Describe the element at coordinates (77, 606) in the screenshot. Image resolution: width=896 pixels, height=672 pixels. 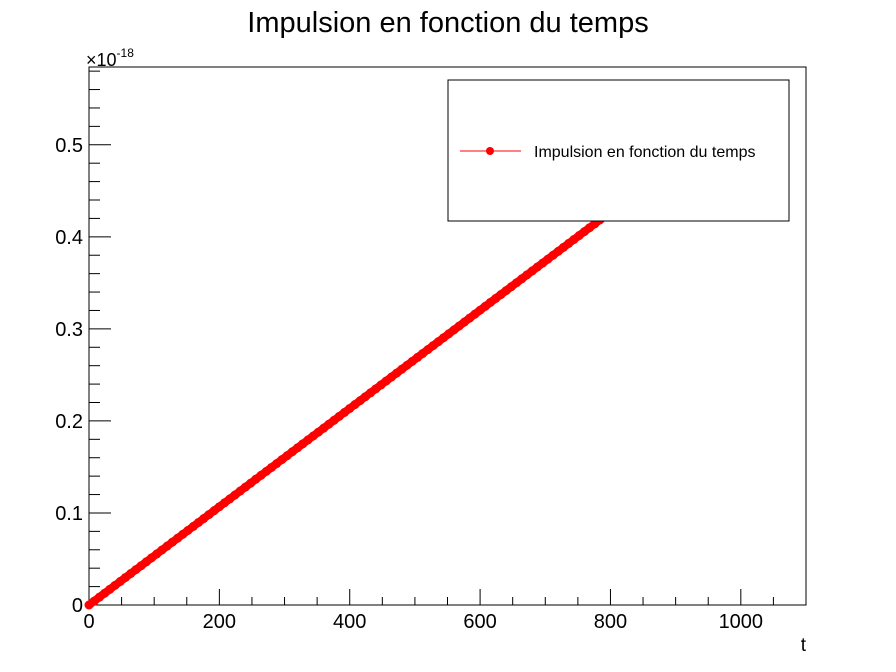
I see `y-tick-label: 0` at that location.